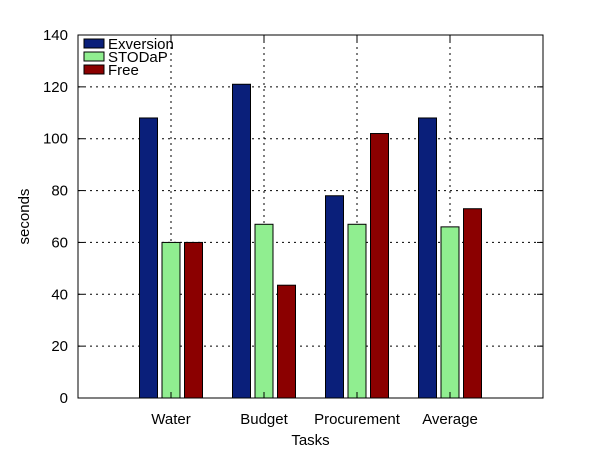 The width and height of the screenshot is (600, 450). I want to click on legend-label-free: Free, so click(123, 70).